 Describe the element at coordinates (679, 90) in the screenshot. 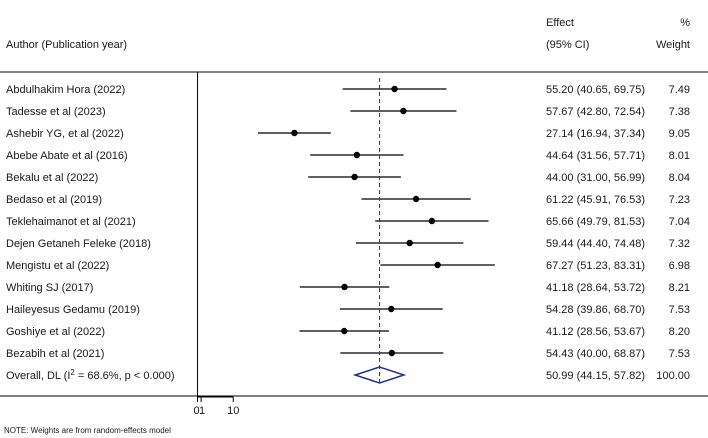

I see `study-weight-text: 7.49` at that location.